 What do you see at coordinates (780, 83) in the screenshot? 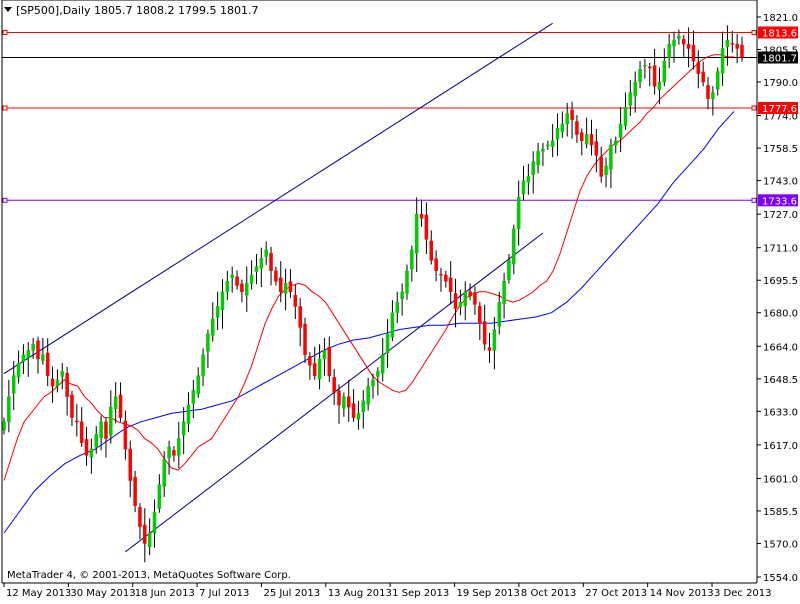
I see `y-tick-label: 1790.0` at bounding box center [780, 83].